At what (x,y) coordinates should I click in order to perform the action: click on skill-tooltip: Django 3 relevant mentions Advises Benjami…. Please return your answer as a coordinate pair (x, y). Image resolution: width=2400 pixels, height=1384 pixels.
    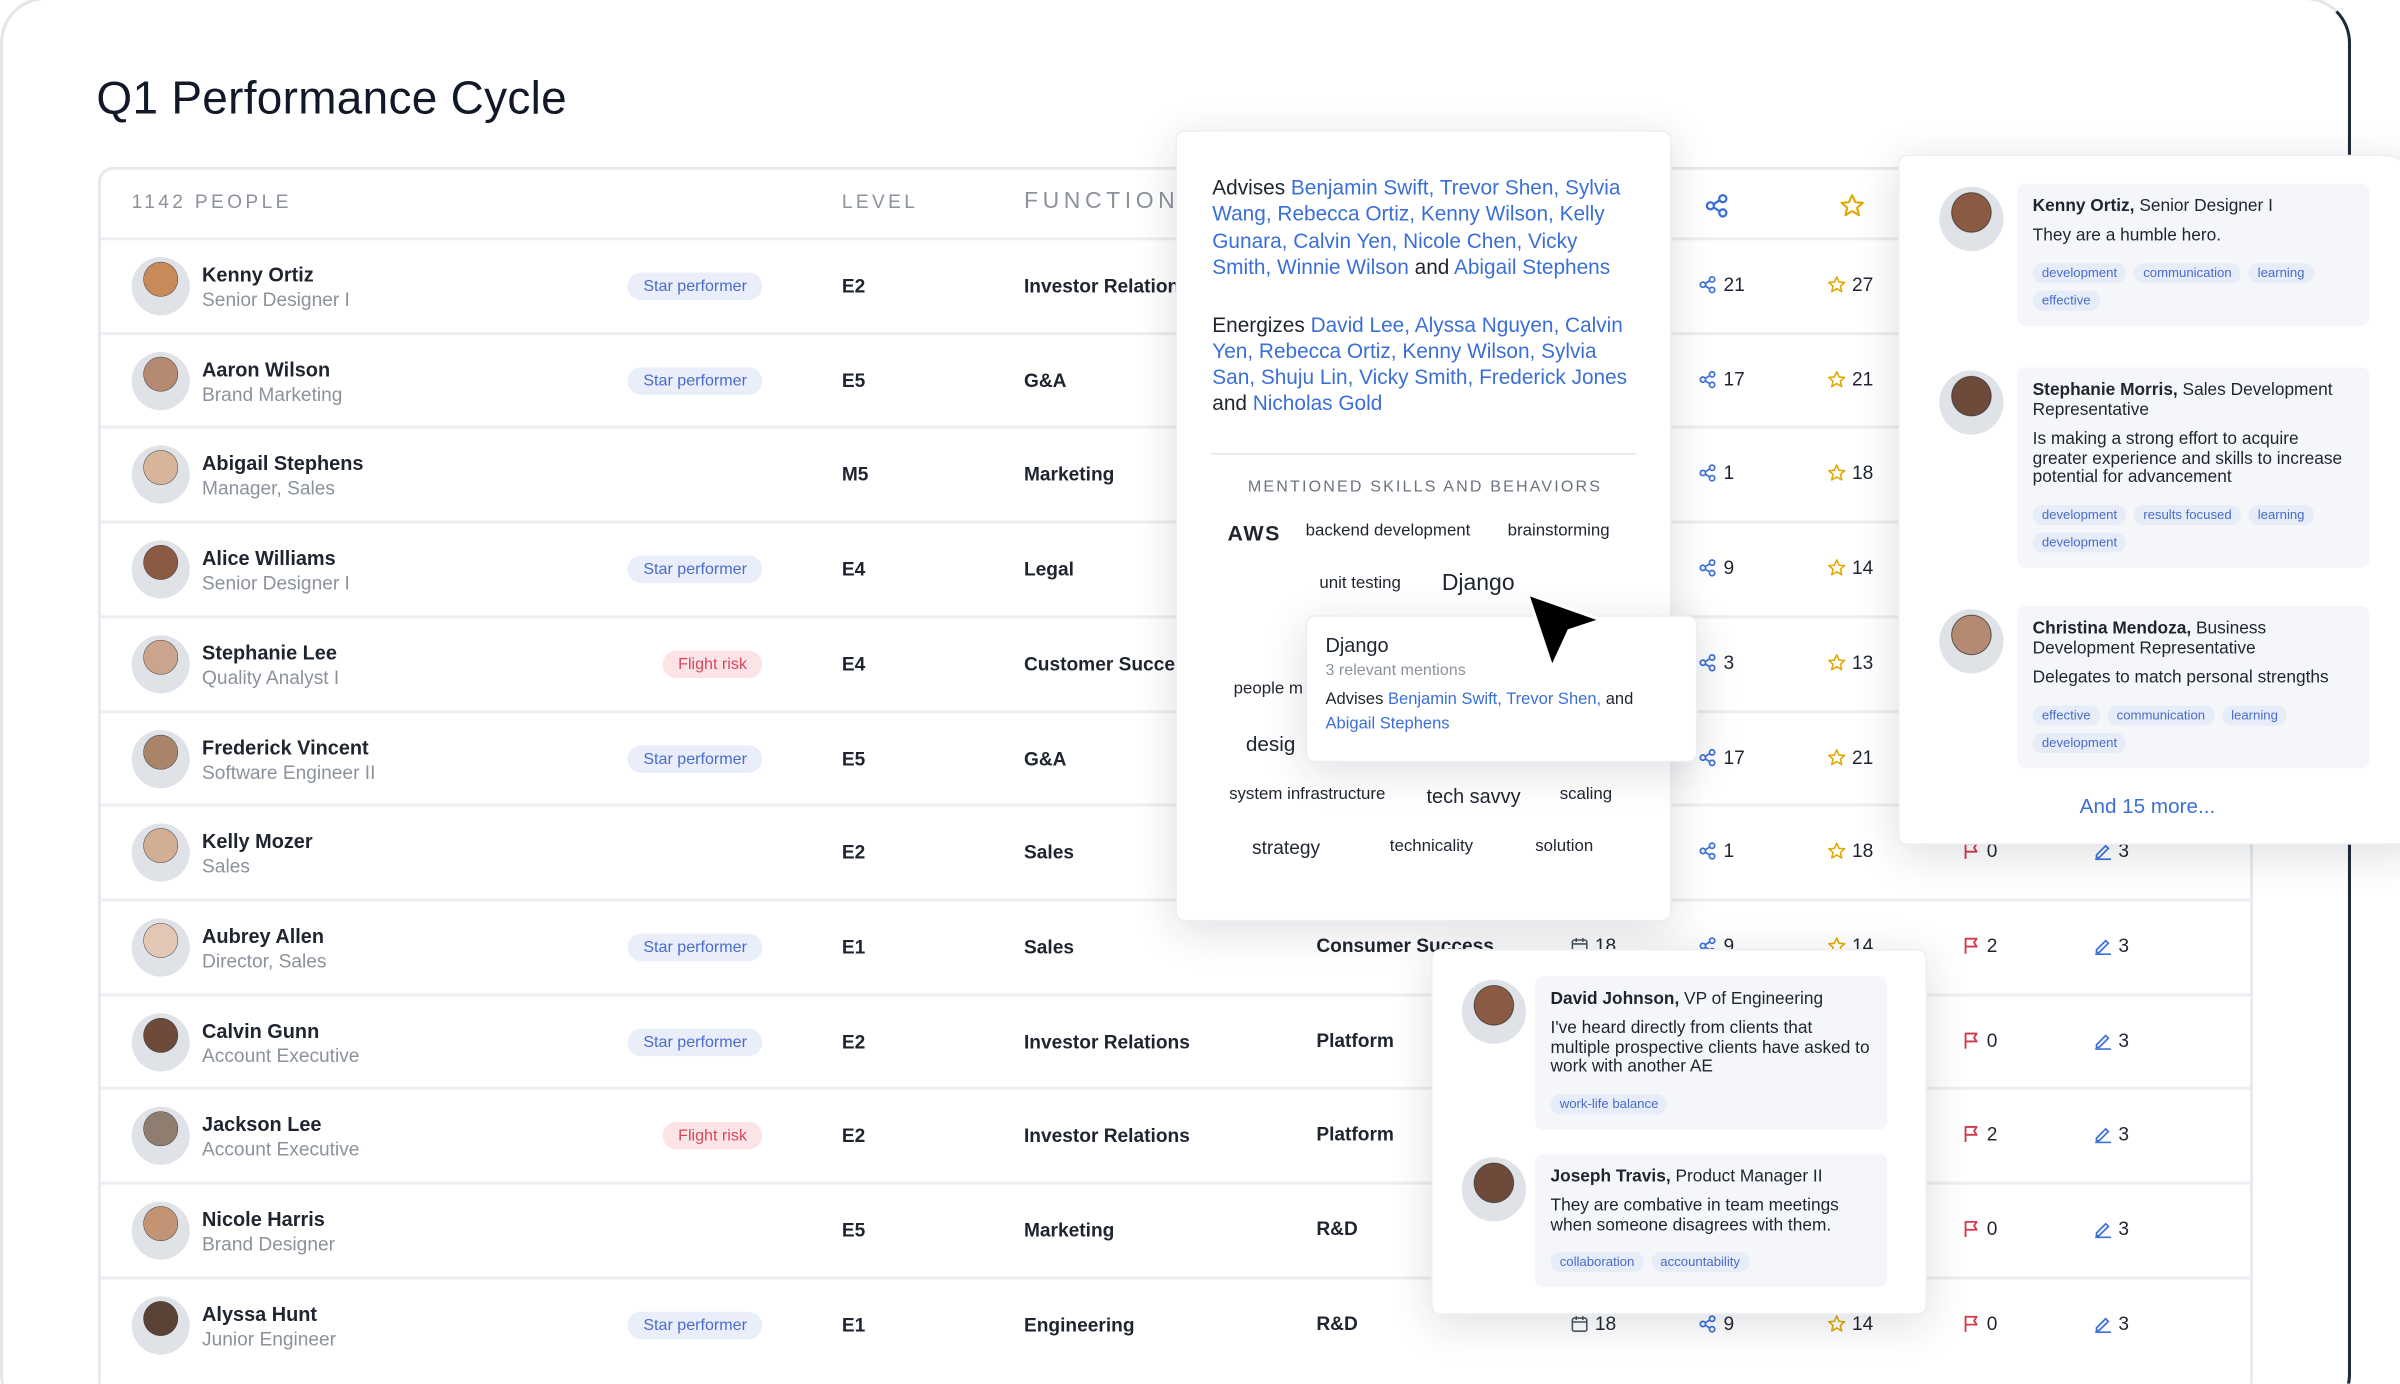
    Looking at the image, I should click on (1501, 689).